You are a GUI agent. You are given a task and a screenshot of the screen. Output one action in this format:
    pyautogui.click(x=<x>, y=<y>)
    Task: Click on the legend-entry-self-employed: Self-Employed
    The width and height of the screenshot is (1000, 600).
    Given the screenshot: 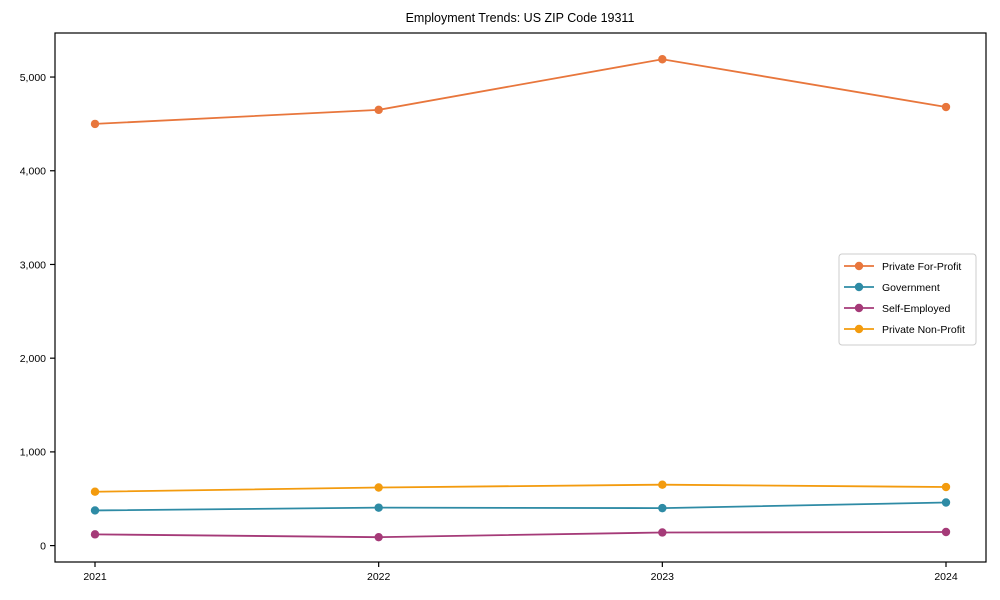 What is the action you would take?
    pyautogui.click(x=897, y=309)
    